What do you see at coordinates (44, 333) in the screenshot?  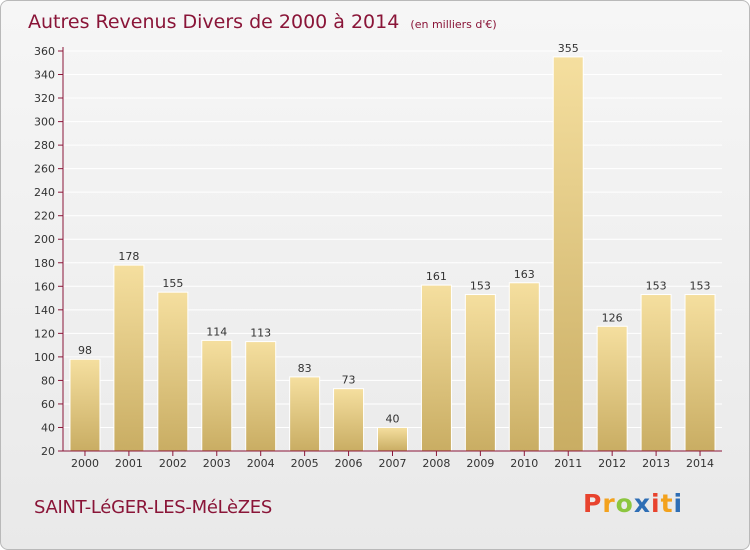 I see `y-tick-label: 120` at bounding box center [44, 333].